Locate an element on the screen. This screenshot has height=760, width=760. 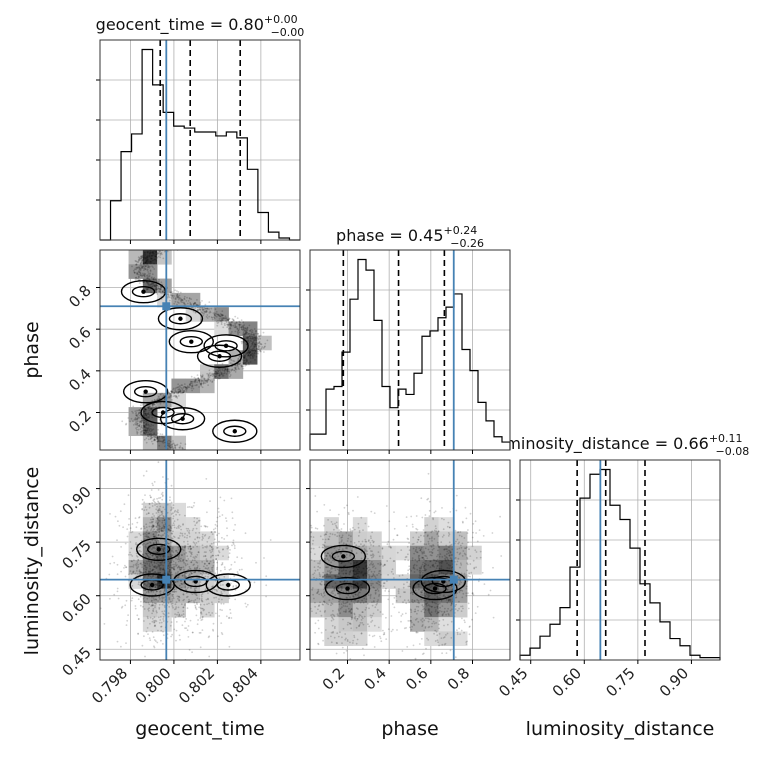
contour-line is located at coordinates (235, 431).